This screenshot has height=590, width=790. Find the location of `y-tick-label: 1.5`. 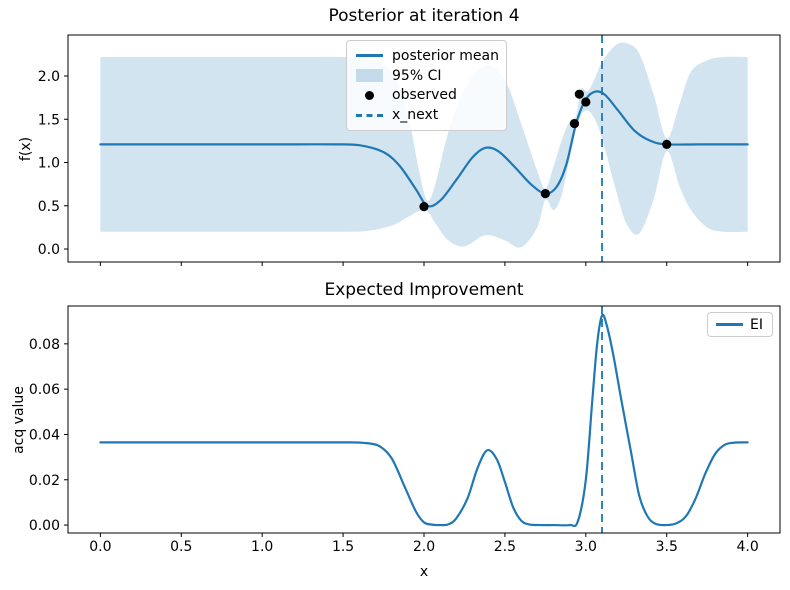

y-tick-label: 1.5 is located at coordinates (49, 120).